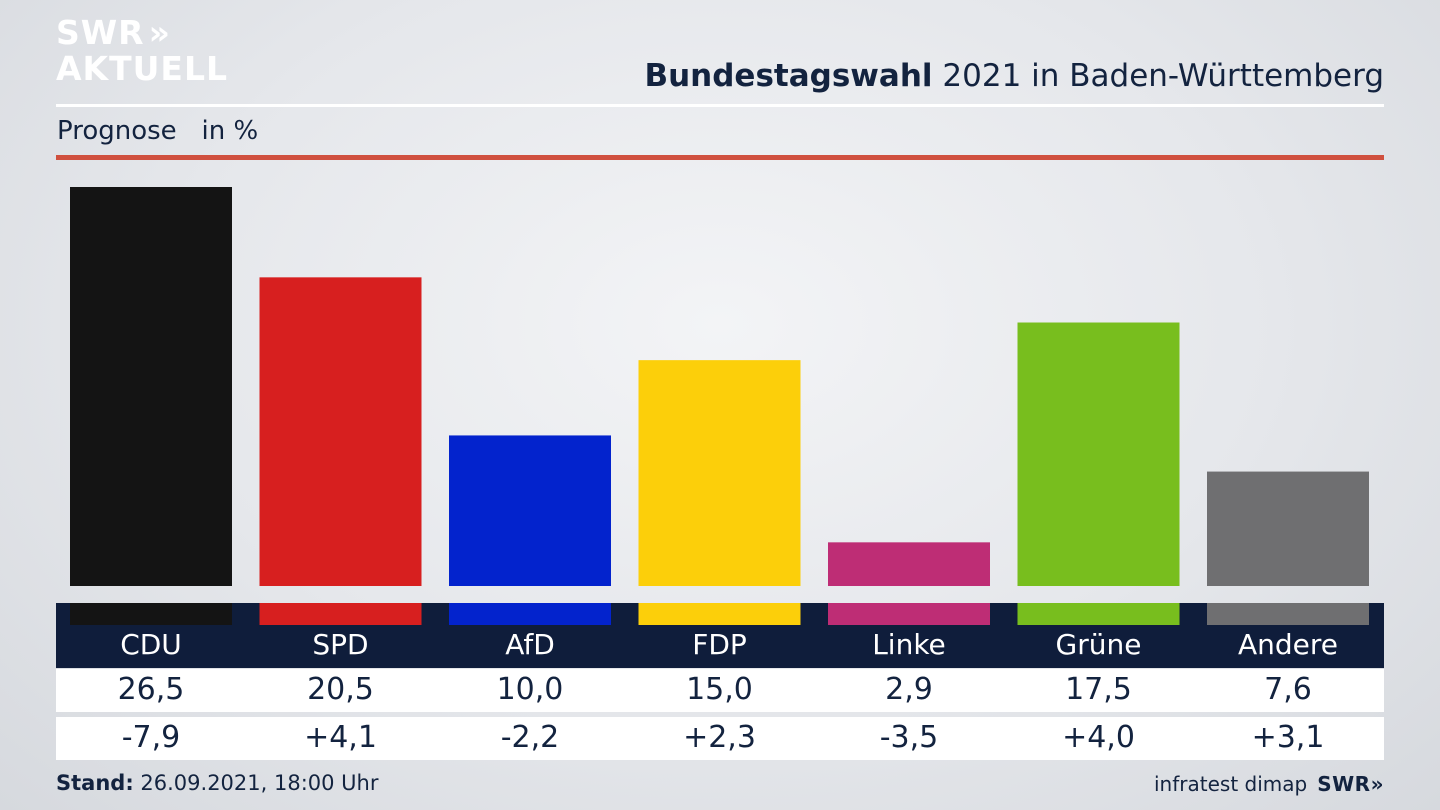  Describe the element at coordinates (100, 32) in the screenshot. I see `logo-swr-text: SWR` at that location.